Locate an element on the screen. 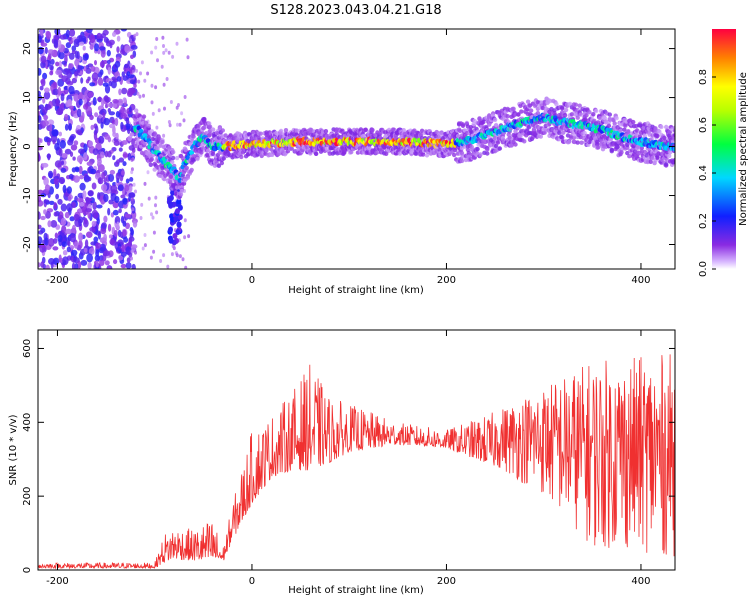 This screenshot has width=750, height=600. spectrogram-ylabel: Frequency (Hz) is located at coordinates (13, 149).